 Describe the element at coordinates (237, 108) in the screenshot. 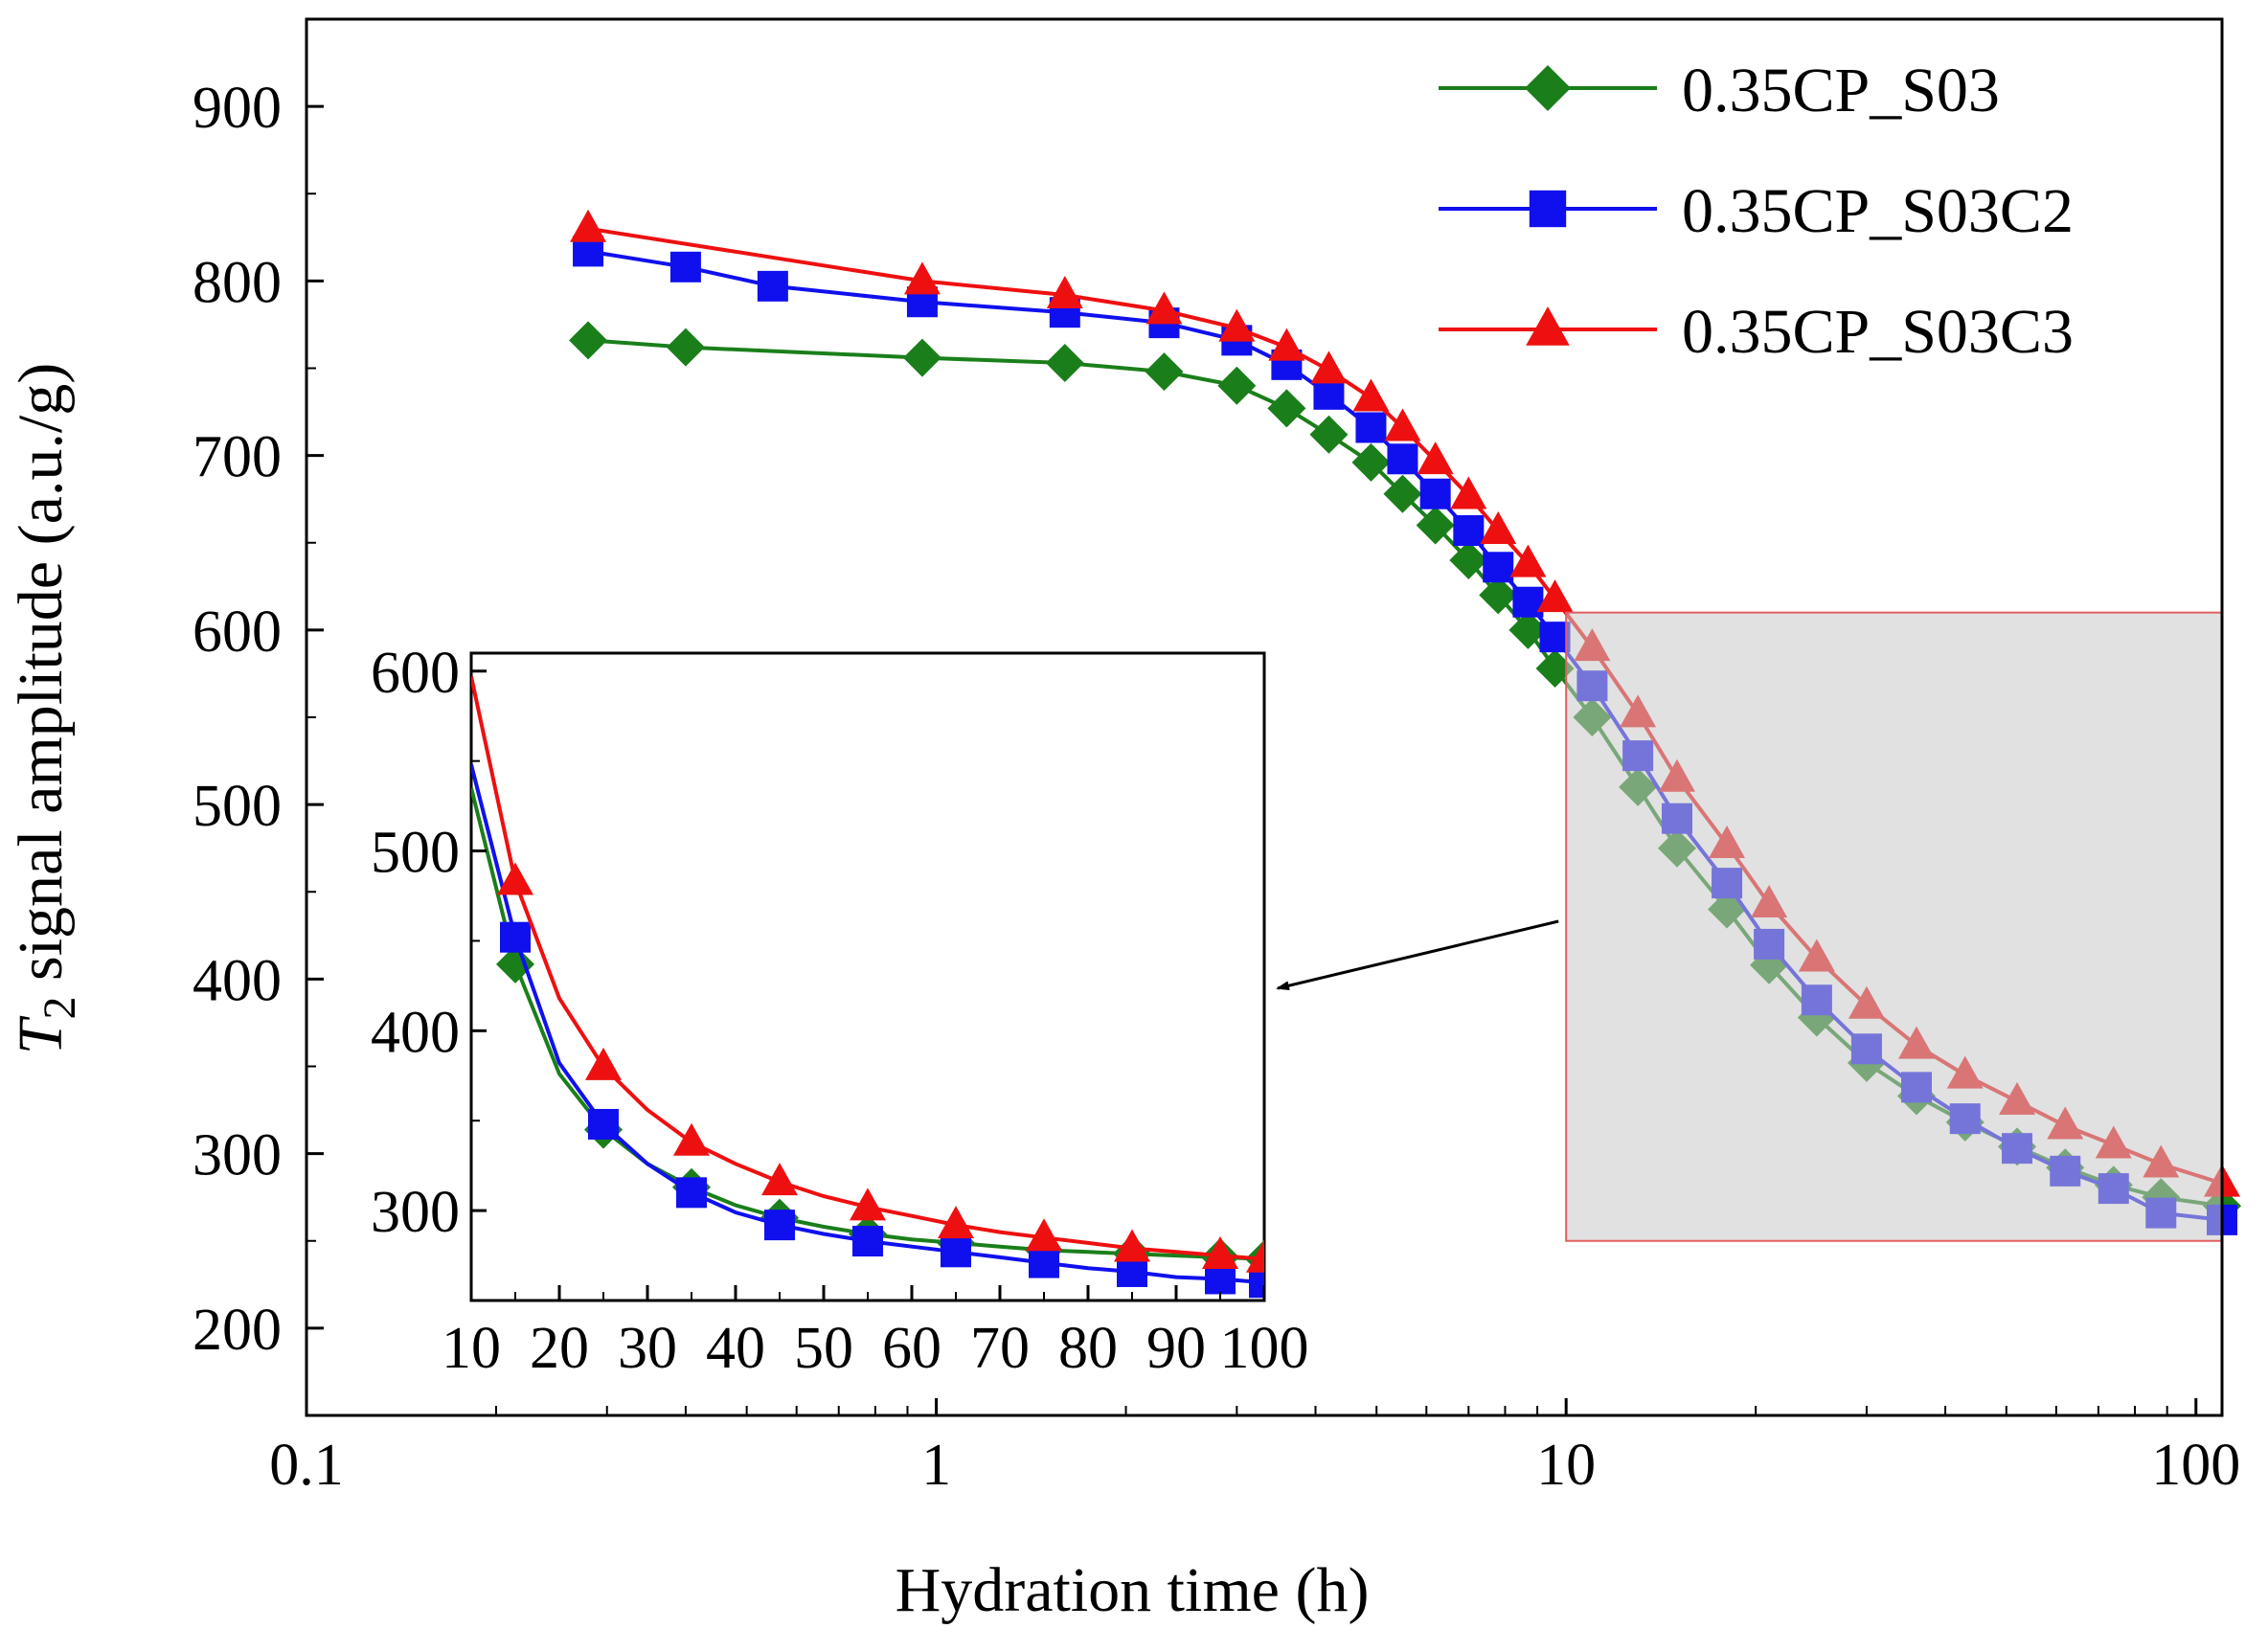

I see `y-tick-label: 900` at that location.